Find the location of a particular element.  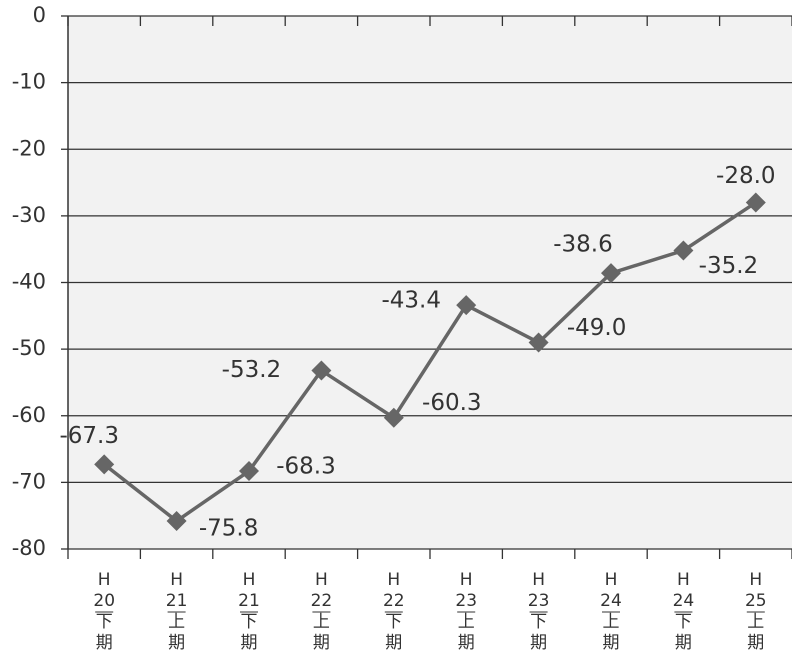

y-tick-label: -50 is located at coordinates (29, 348).